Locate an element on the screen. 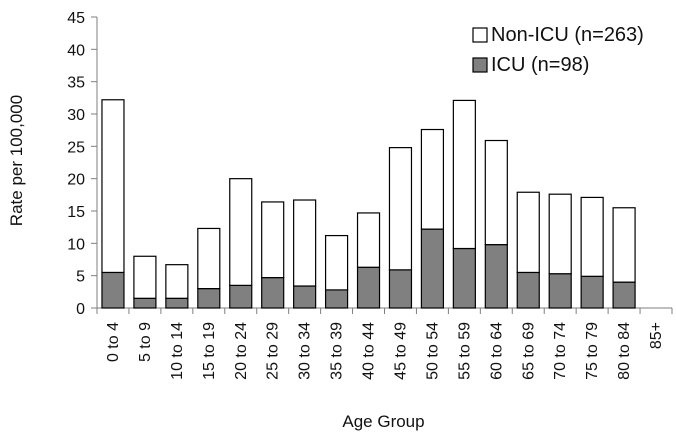 This screenshot has width=676, height=434. y-axis-title: Rate per 100,000 is located at coordinates (16, 160).